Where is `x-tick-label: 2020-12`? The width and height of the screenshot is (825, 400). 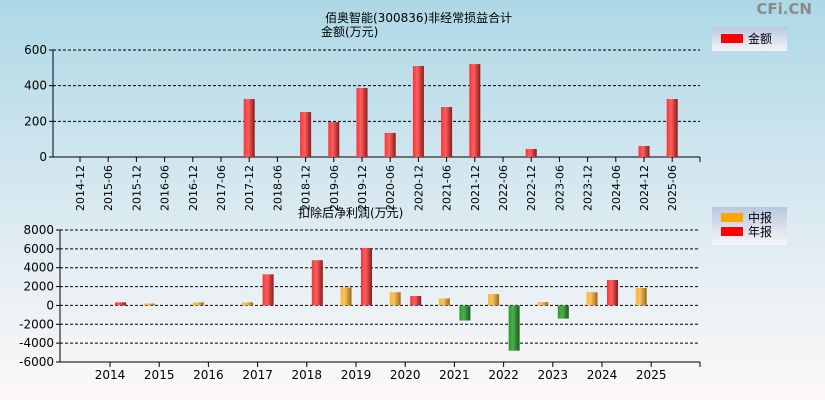 x-tick-label: 2020-12 is located at coordinates (418, 188).